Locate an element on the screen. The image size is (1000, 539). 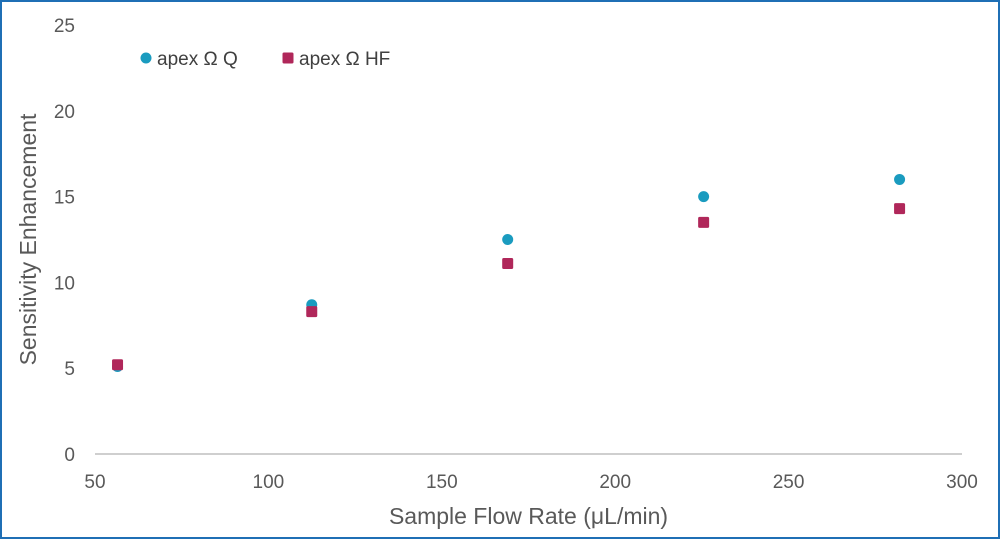
x-tick-label: 150 is located at coordinates (442, 482).